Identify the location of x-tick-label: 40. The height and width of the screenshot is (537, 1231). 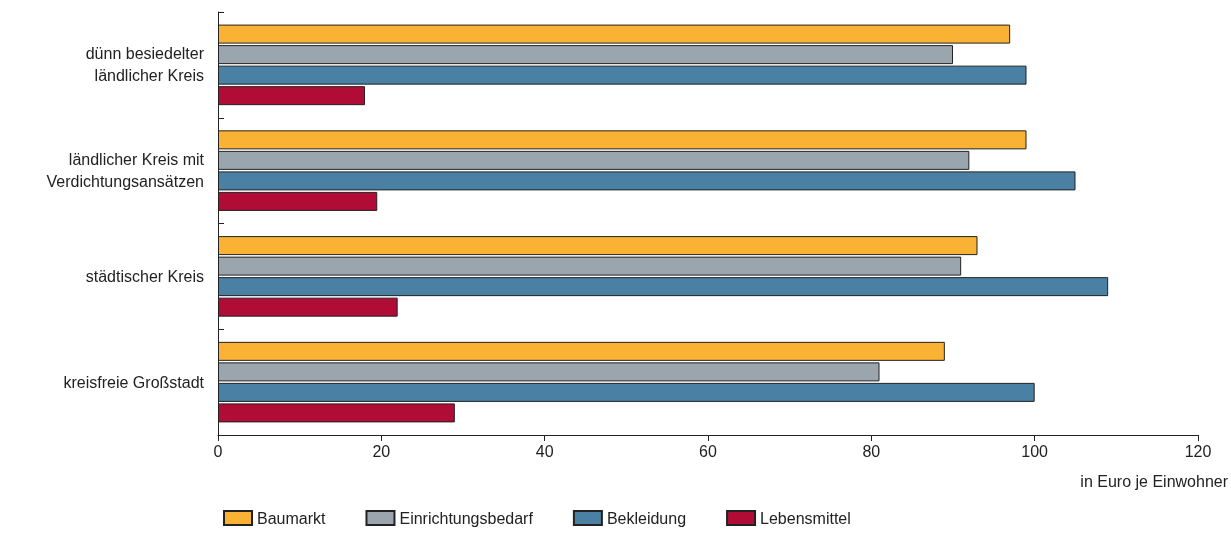
(544, 451).